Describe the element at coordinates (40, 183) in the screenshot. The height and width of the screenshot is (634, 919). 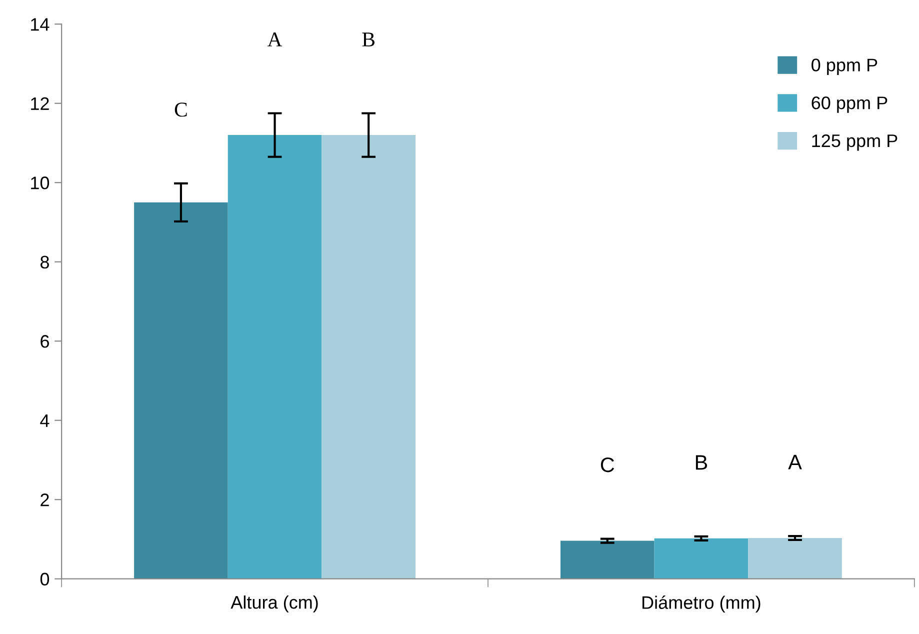
I see `y-tick-label: 10` at that location.